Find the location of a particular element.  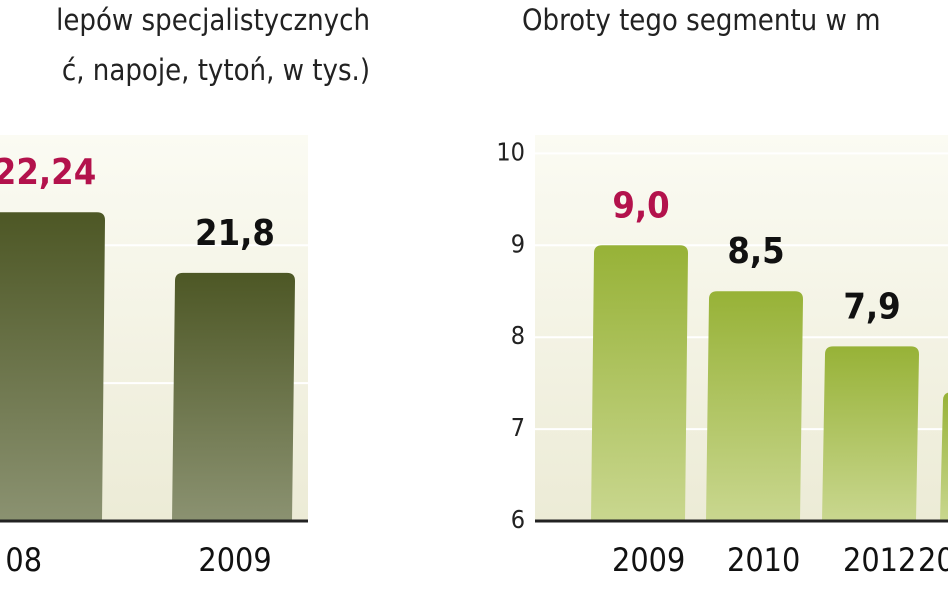

chart-title: ć, napoje, tytoń, w tys.) is located at coordinates (216, 70).